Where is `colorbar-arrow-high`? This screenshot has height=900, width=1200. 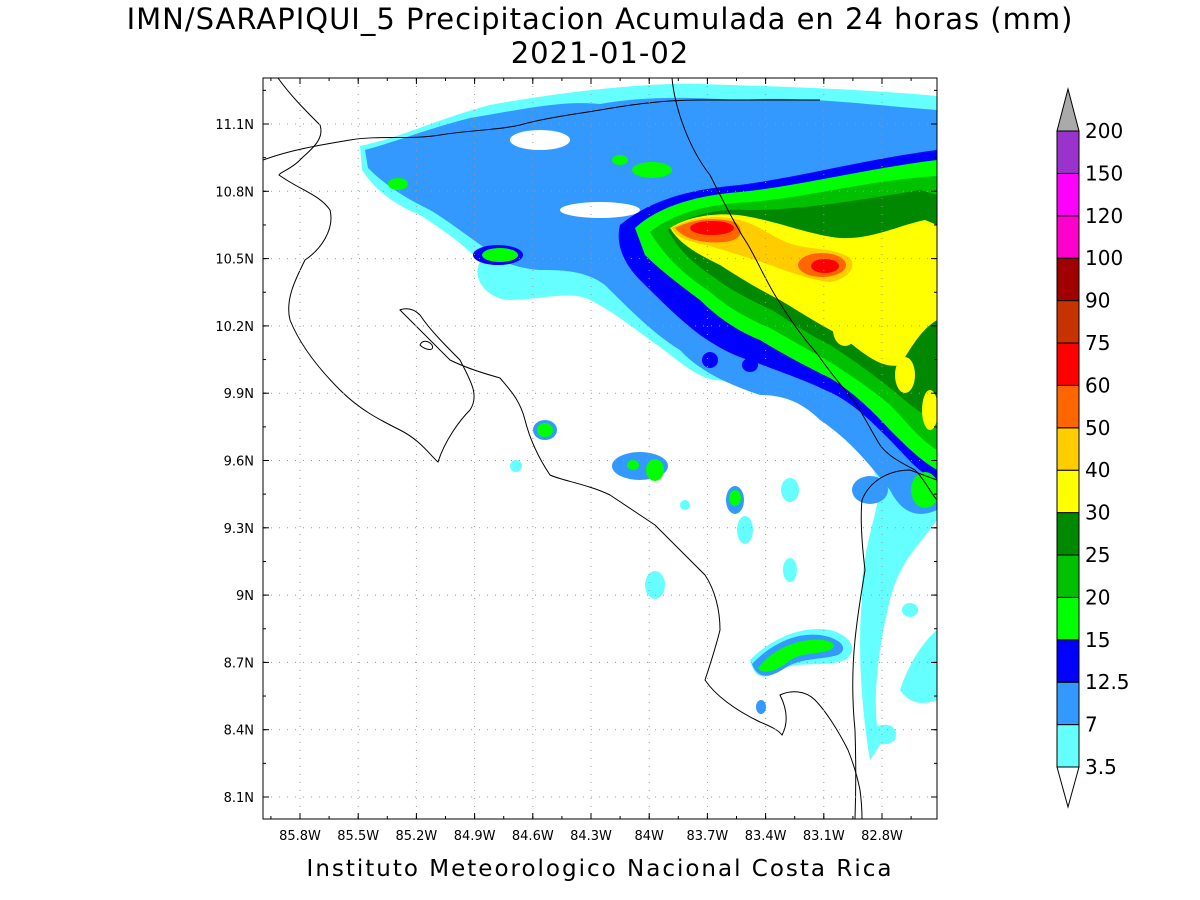
colorbar-arrow-high is located at coordinates (1068, 109).